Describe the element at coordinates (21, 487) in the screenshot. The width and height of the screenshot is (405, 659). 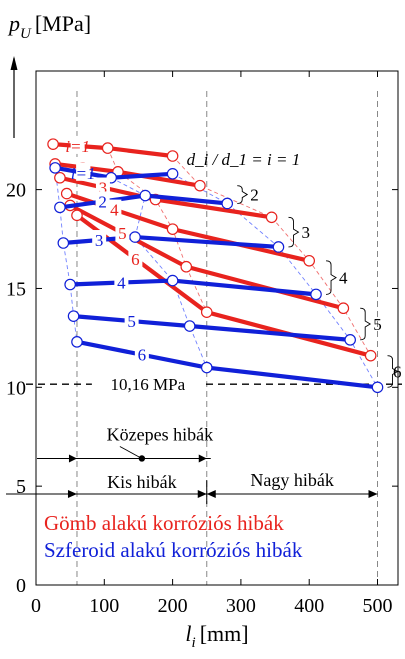
I see `y-tick-label: 5` at that location.